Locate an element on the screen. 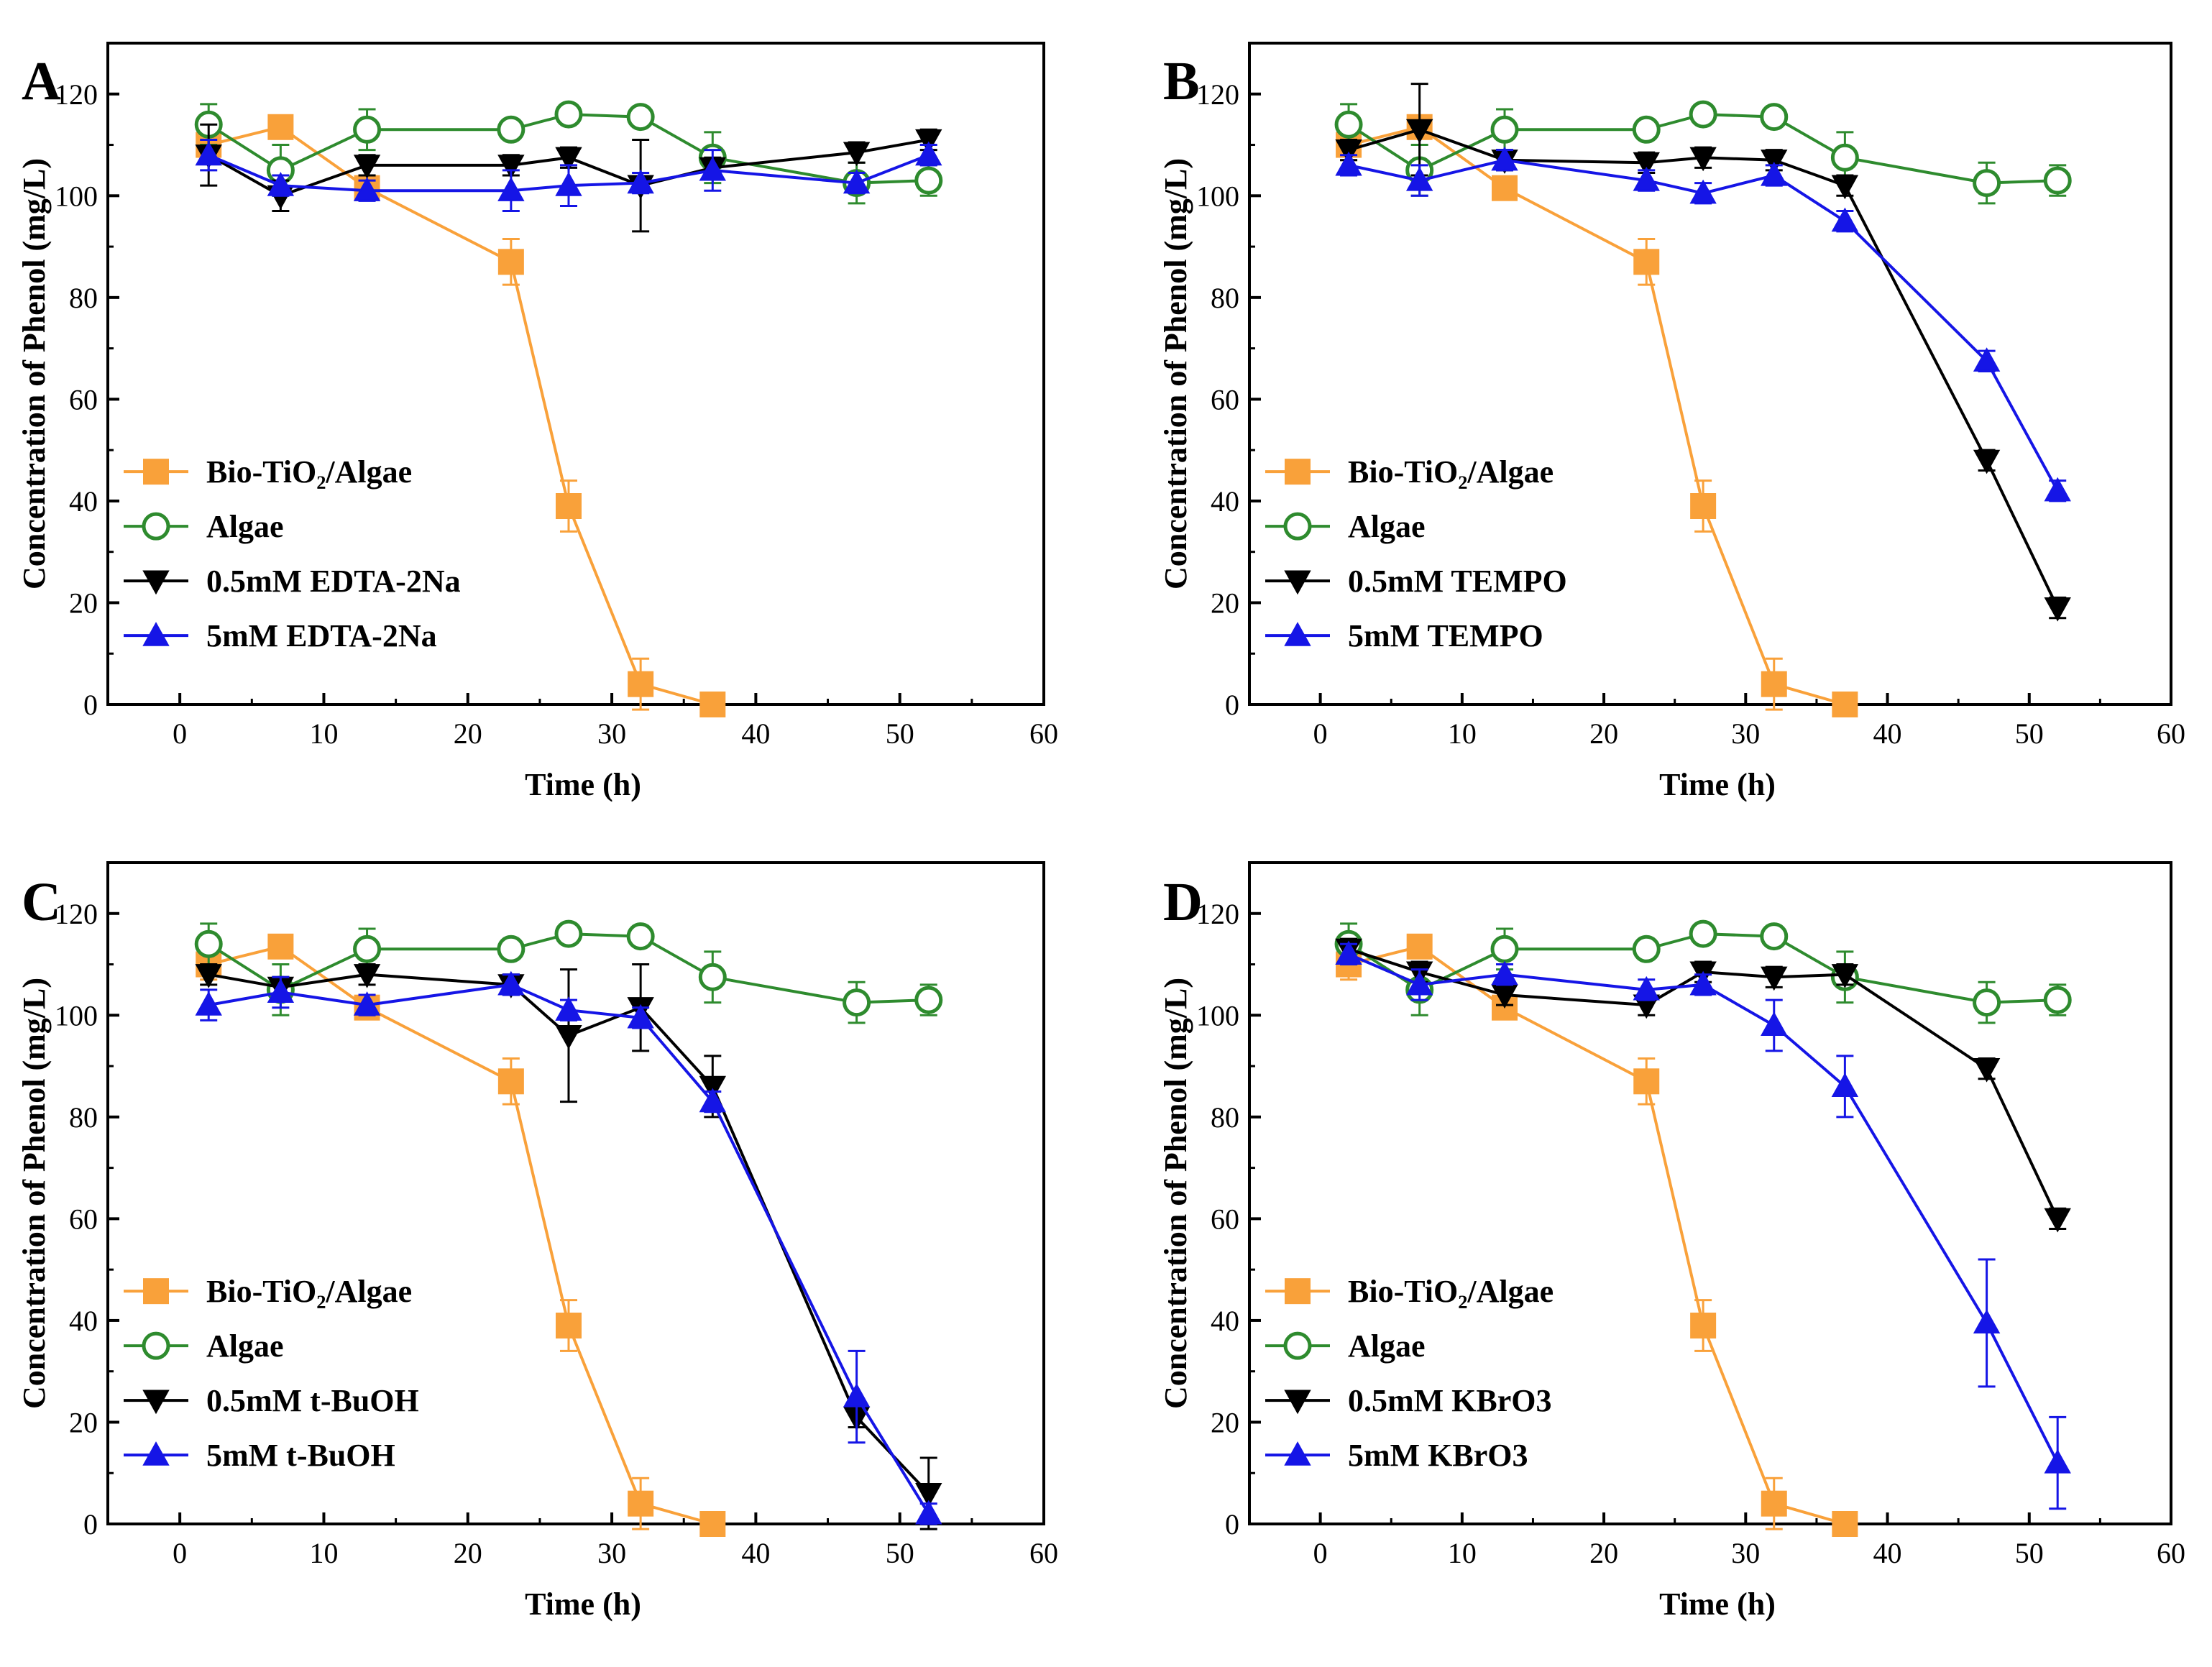 Image resolution: width=2212 pixels, height=1667 pixels. panel-letter: A is located at coordinates (41, 81).